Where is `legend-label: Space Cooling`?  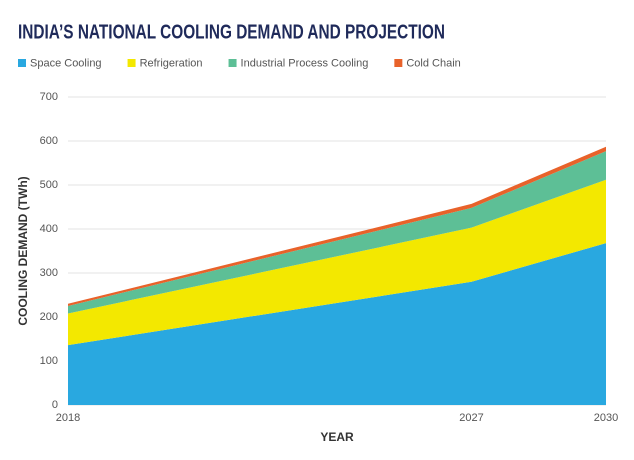 legend-label: Space Cooling is located at coordinates (66, 63).